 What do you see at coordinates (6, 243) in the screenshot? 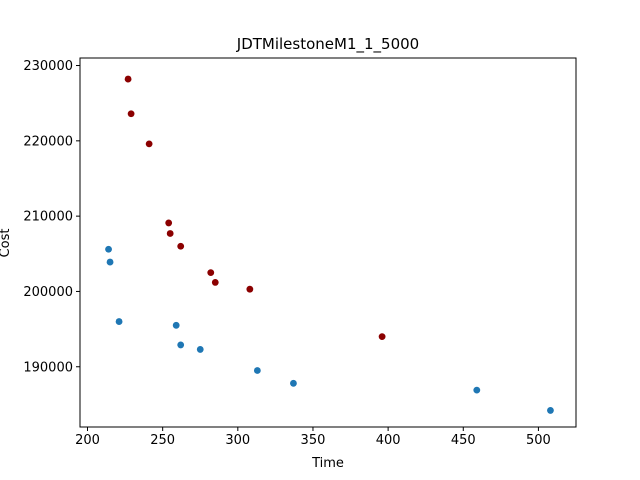
I see `y-axis-label: Cost` at bounding box center [6, 243].